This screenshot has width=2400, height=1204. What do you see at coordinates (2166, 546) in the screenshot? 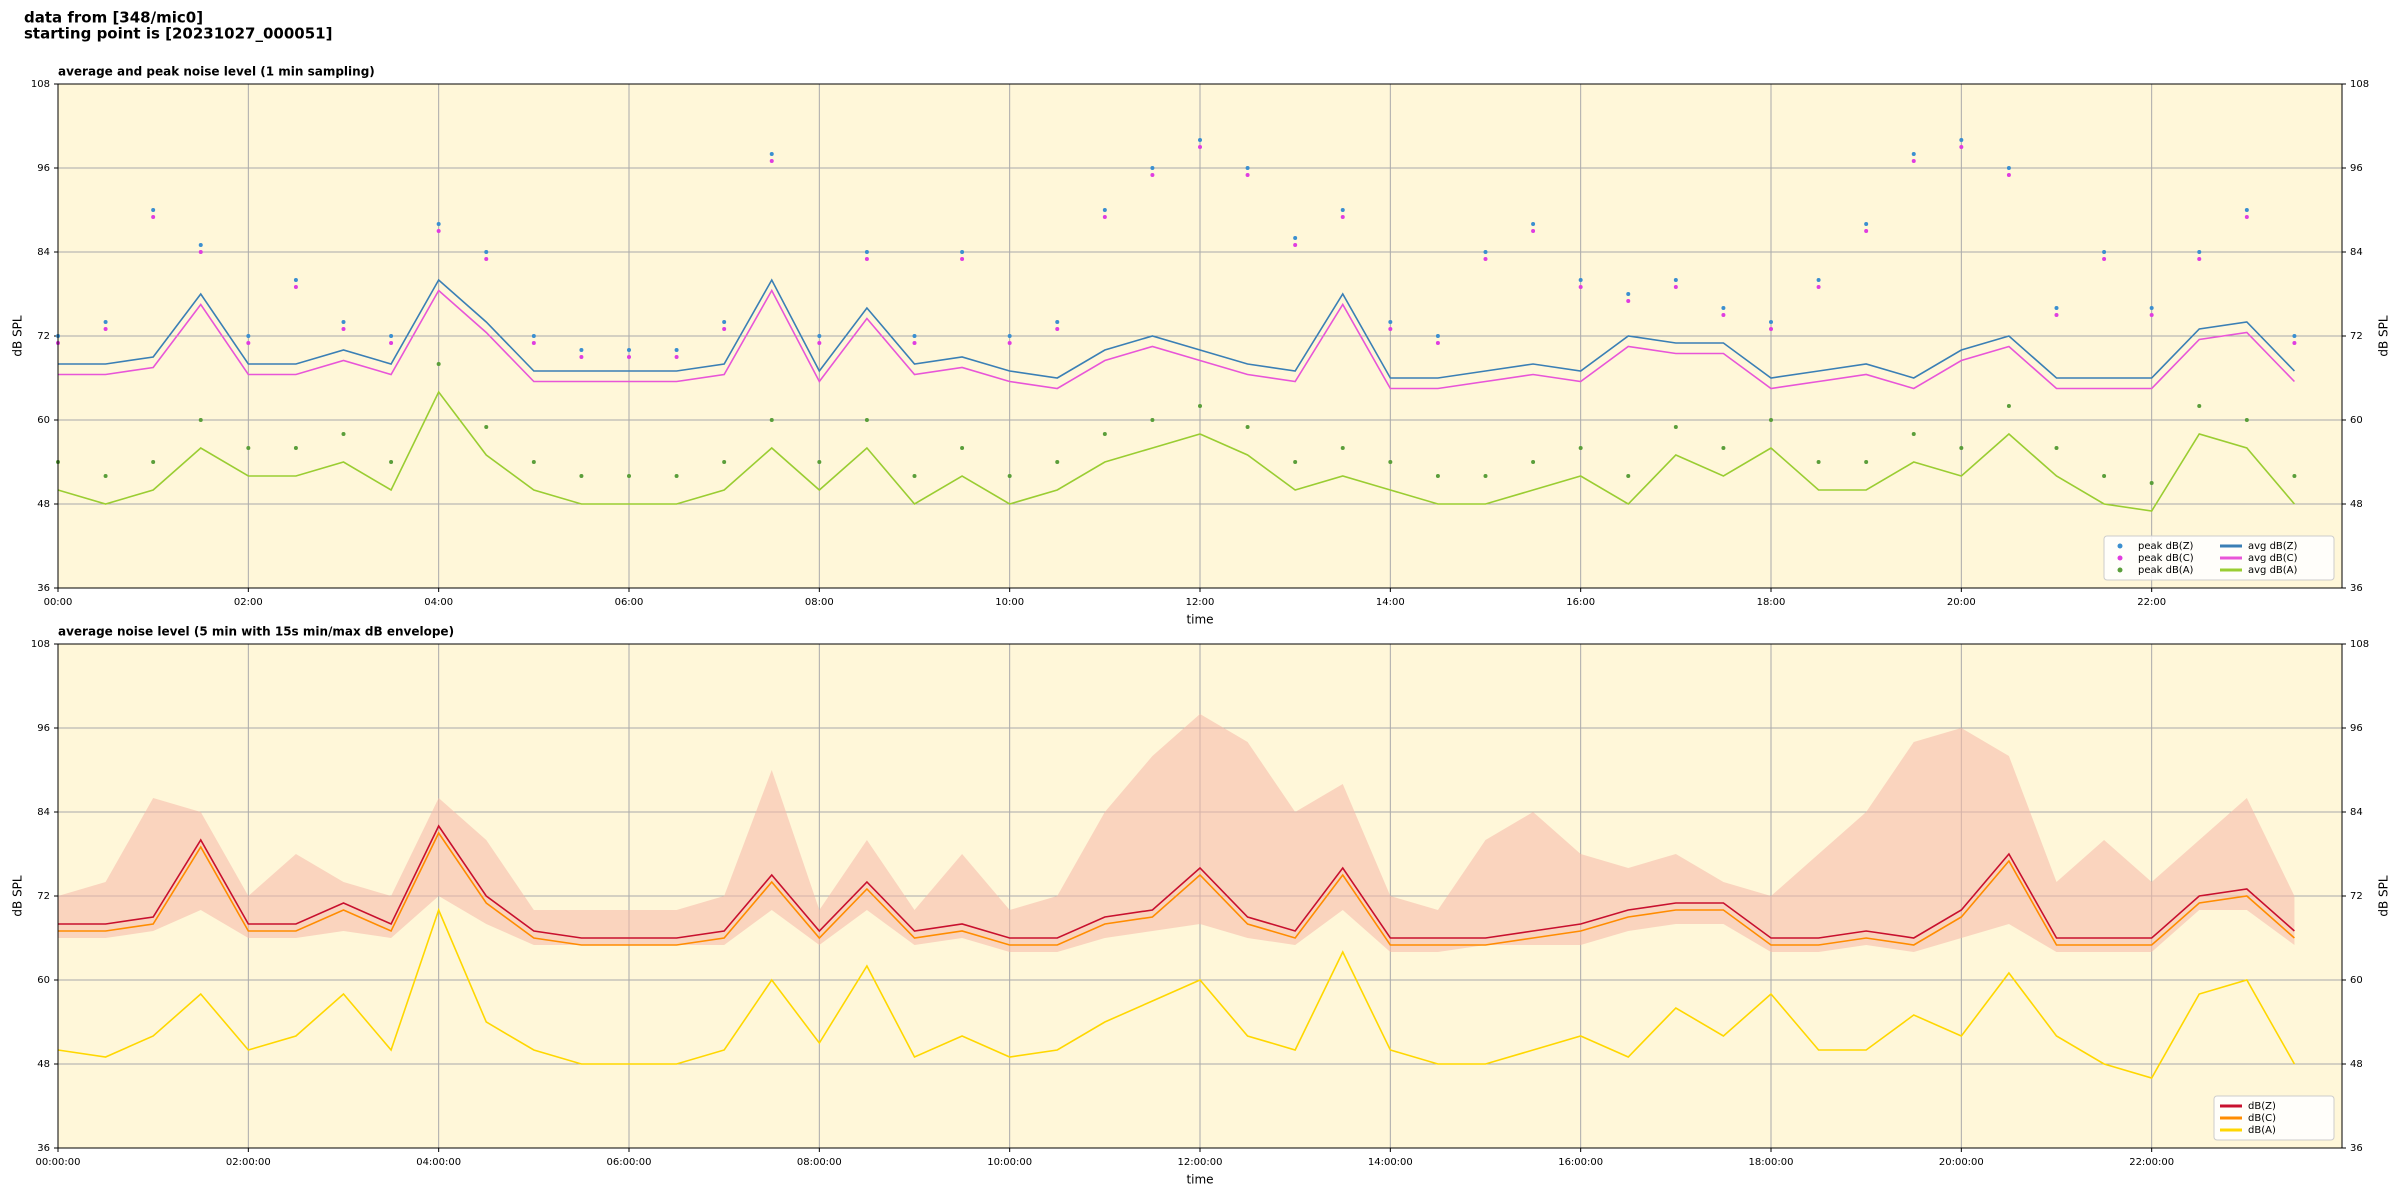
I see `legend-label: peak dB(Z)` at bounding box center [2166, 546].